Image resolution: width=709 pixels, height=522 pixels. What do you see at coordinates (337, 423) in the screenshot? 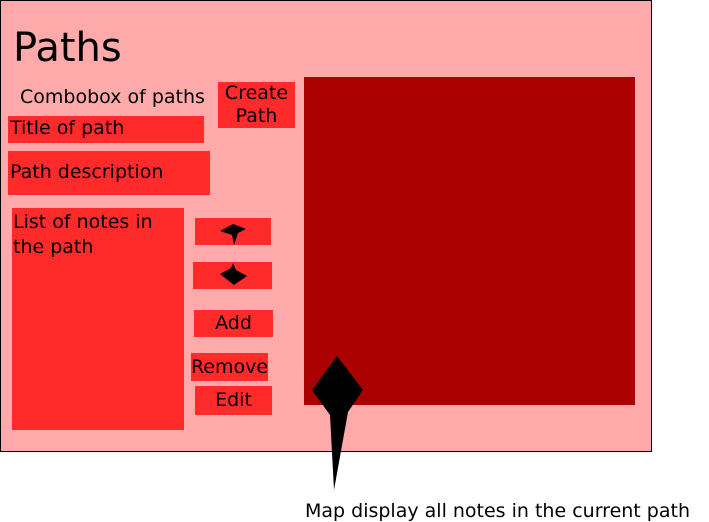
I see `callout-arrow-icon` at bounding box center [337, 423].